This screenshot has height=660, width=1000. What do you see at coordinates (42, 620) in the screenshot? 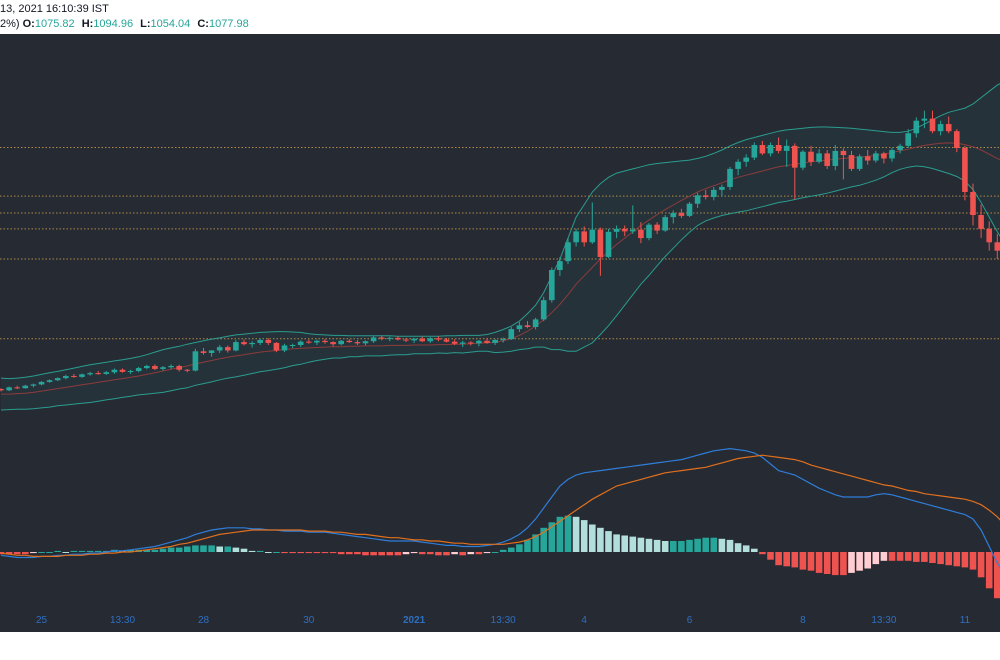
I see `time-label-0: 25` at bounding box center [42, 620].